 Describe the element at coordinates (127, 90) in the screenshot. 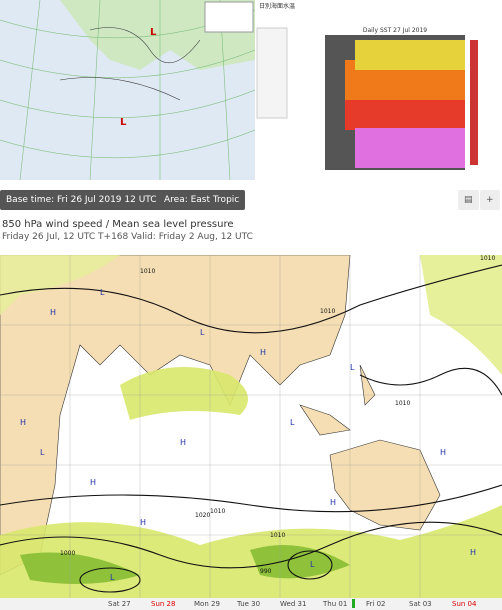

I see `synoptic-map: L L` at that location.